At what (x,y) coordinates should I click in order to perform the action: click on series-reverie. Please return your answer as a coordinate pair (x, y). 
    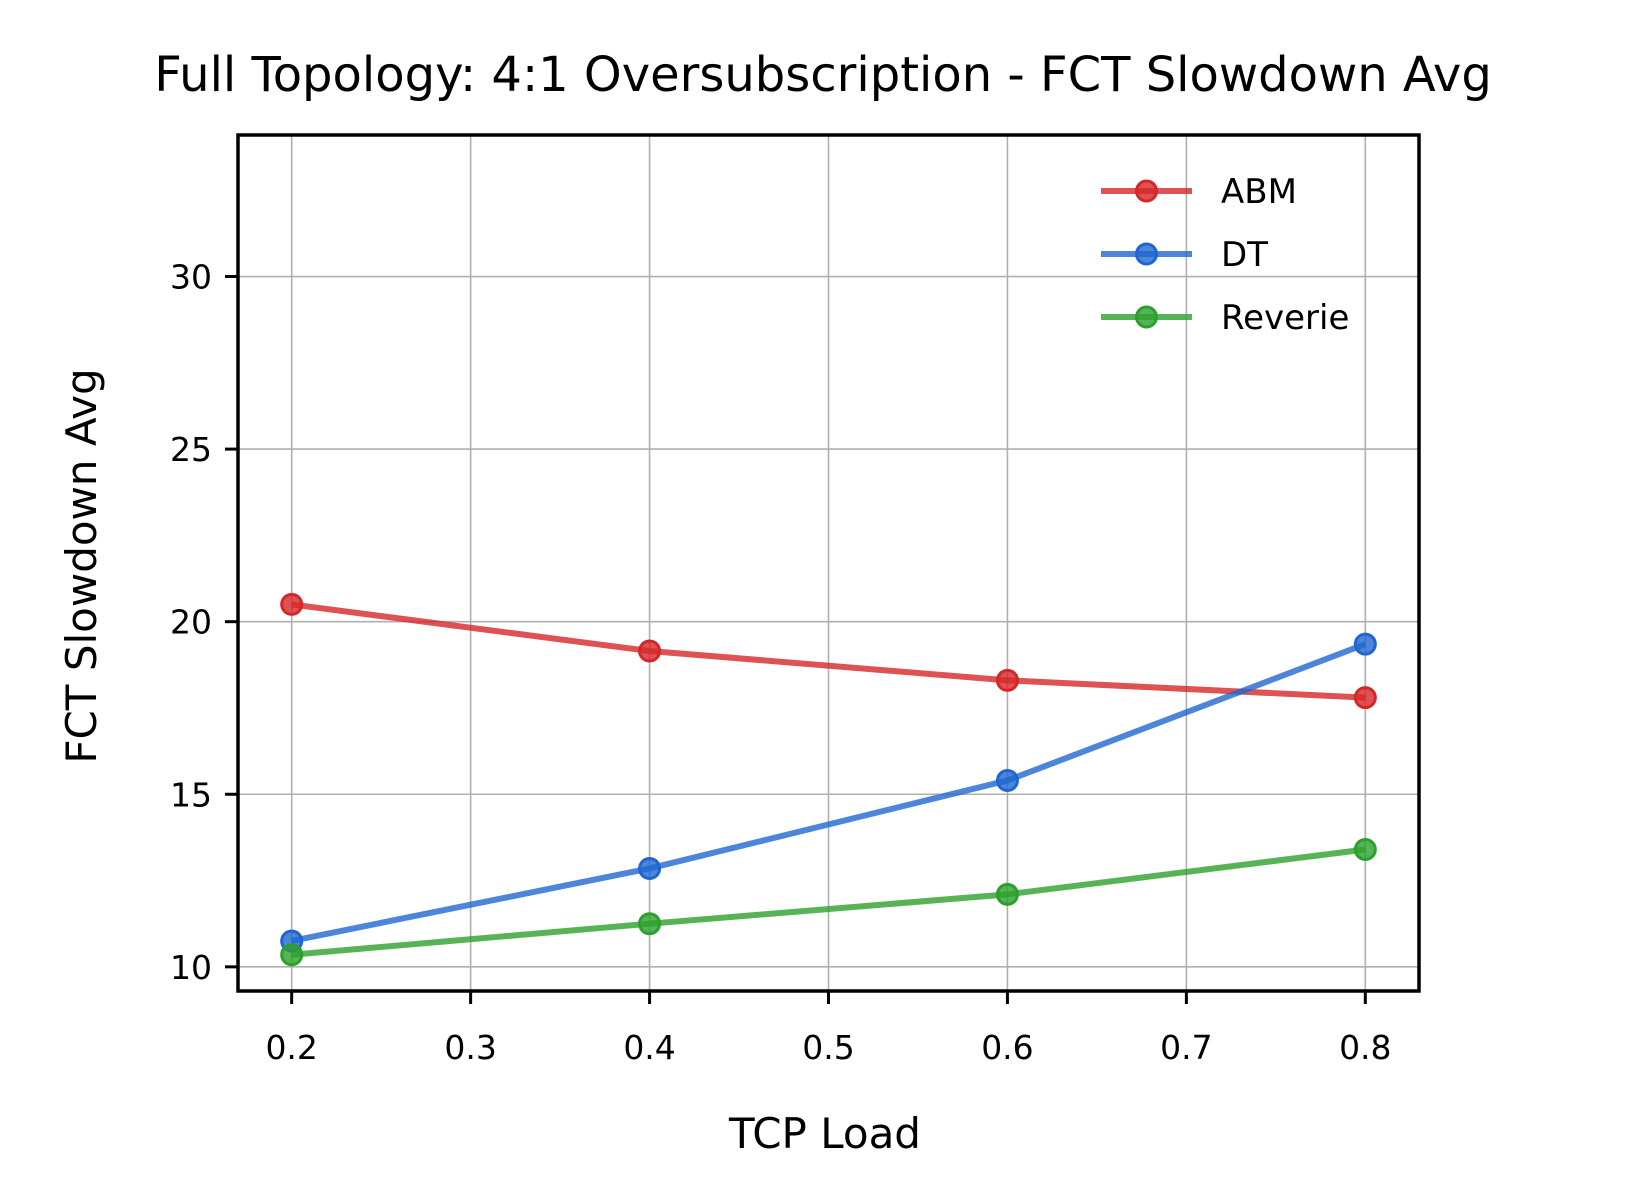
    Looking at the image, I should click on (828, 902).